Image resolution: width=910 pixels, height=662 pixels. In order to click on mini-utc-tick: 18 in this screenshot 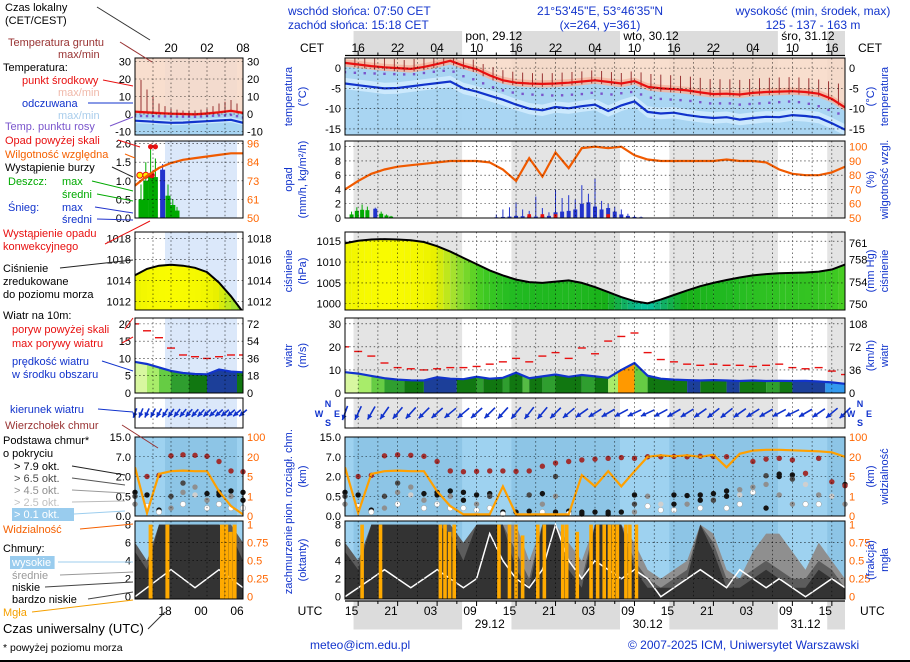, I will do `click(165, 611)`.